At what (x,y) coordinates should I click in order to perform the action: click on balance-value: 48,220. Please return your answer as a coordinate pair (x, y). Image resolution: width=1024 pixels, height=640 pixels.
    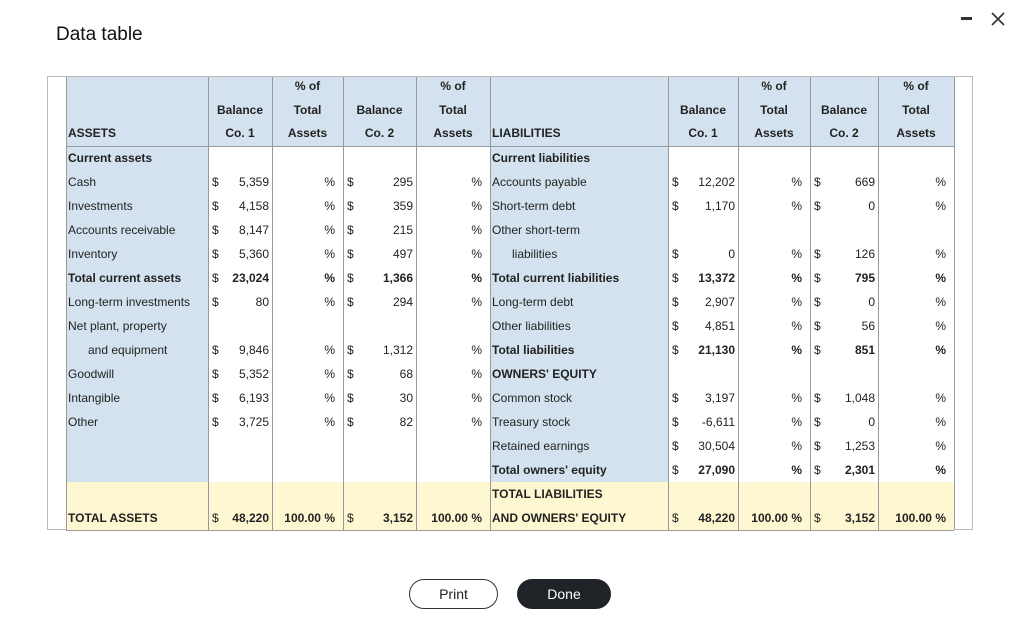
    Looking at the image, I should click on (716, 518).